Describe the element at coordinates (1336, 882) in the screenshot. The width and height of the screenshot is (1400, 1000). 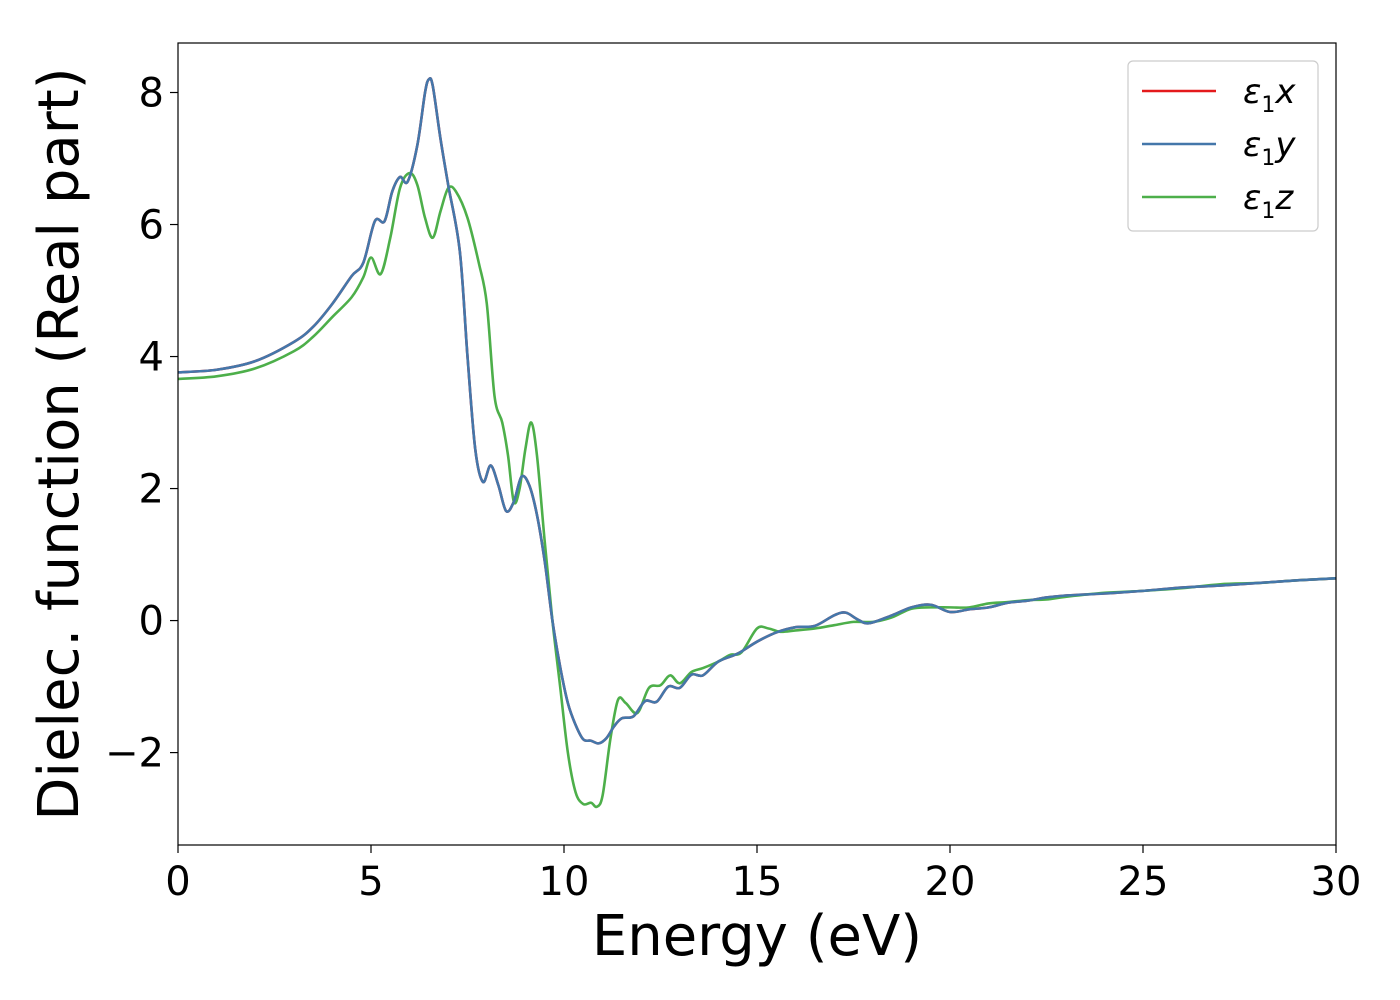
I see `x-tick-label: 30` at that location.